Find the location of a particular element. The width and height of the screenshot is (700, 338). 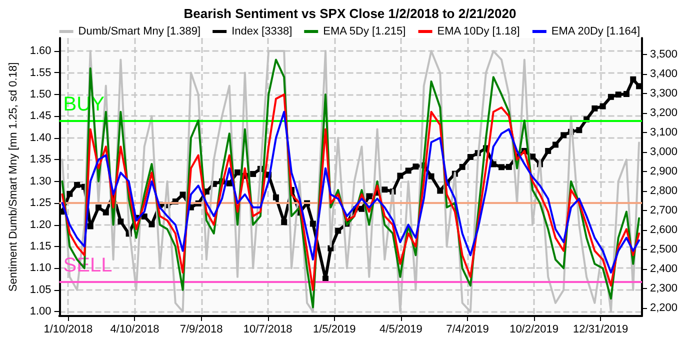

y2-tick-label: 3,500 is located at coordinates (664, 54).